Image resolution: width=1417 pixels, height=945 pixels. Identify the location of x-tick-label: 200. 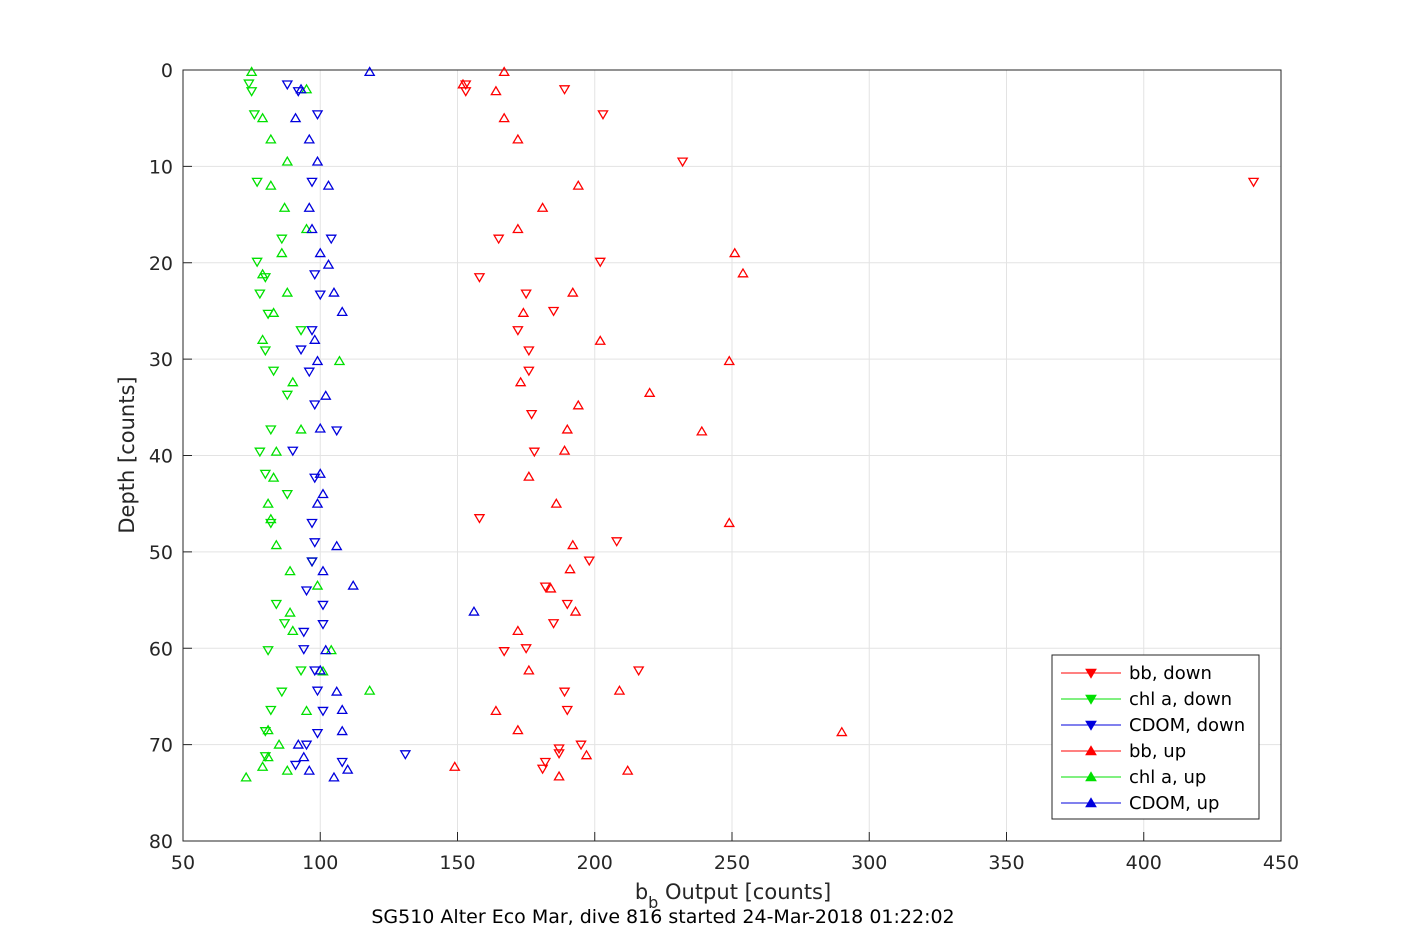
(595, 863).